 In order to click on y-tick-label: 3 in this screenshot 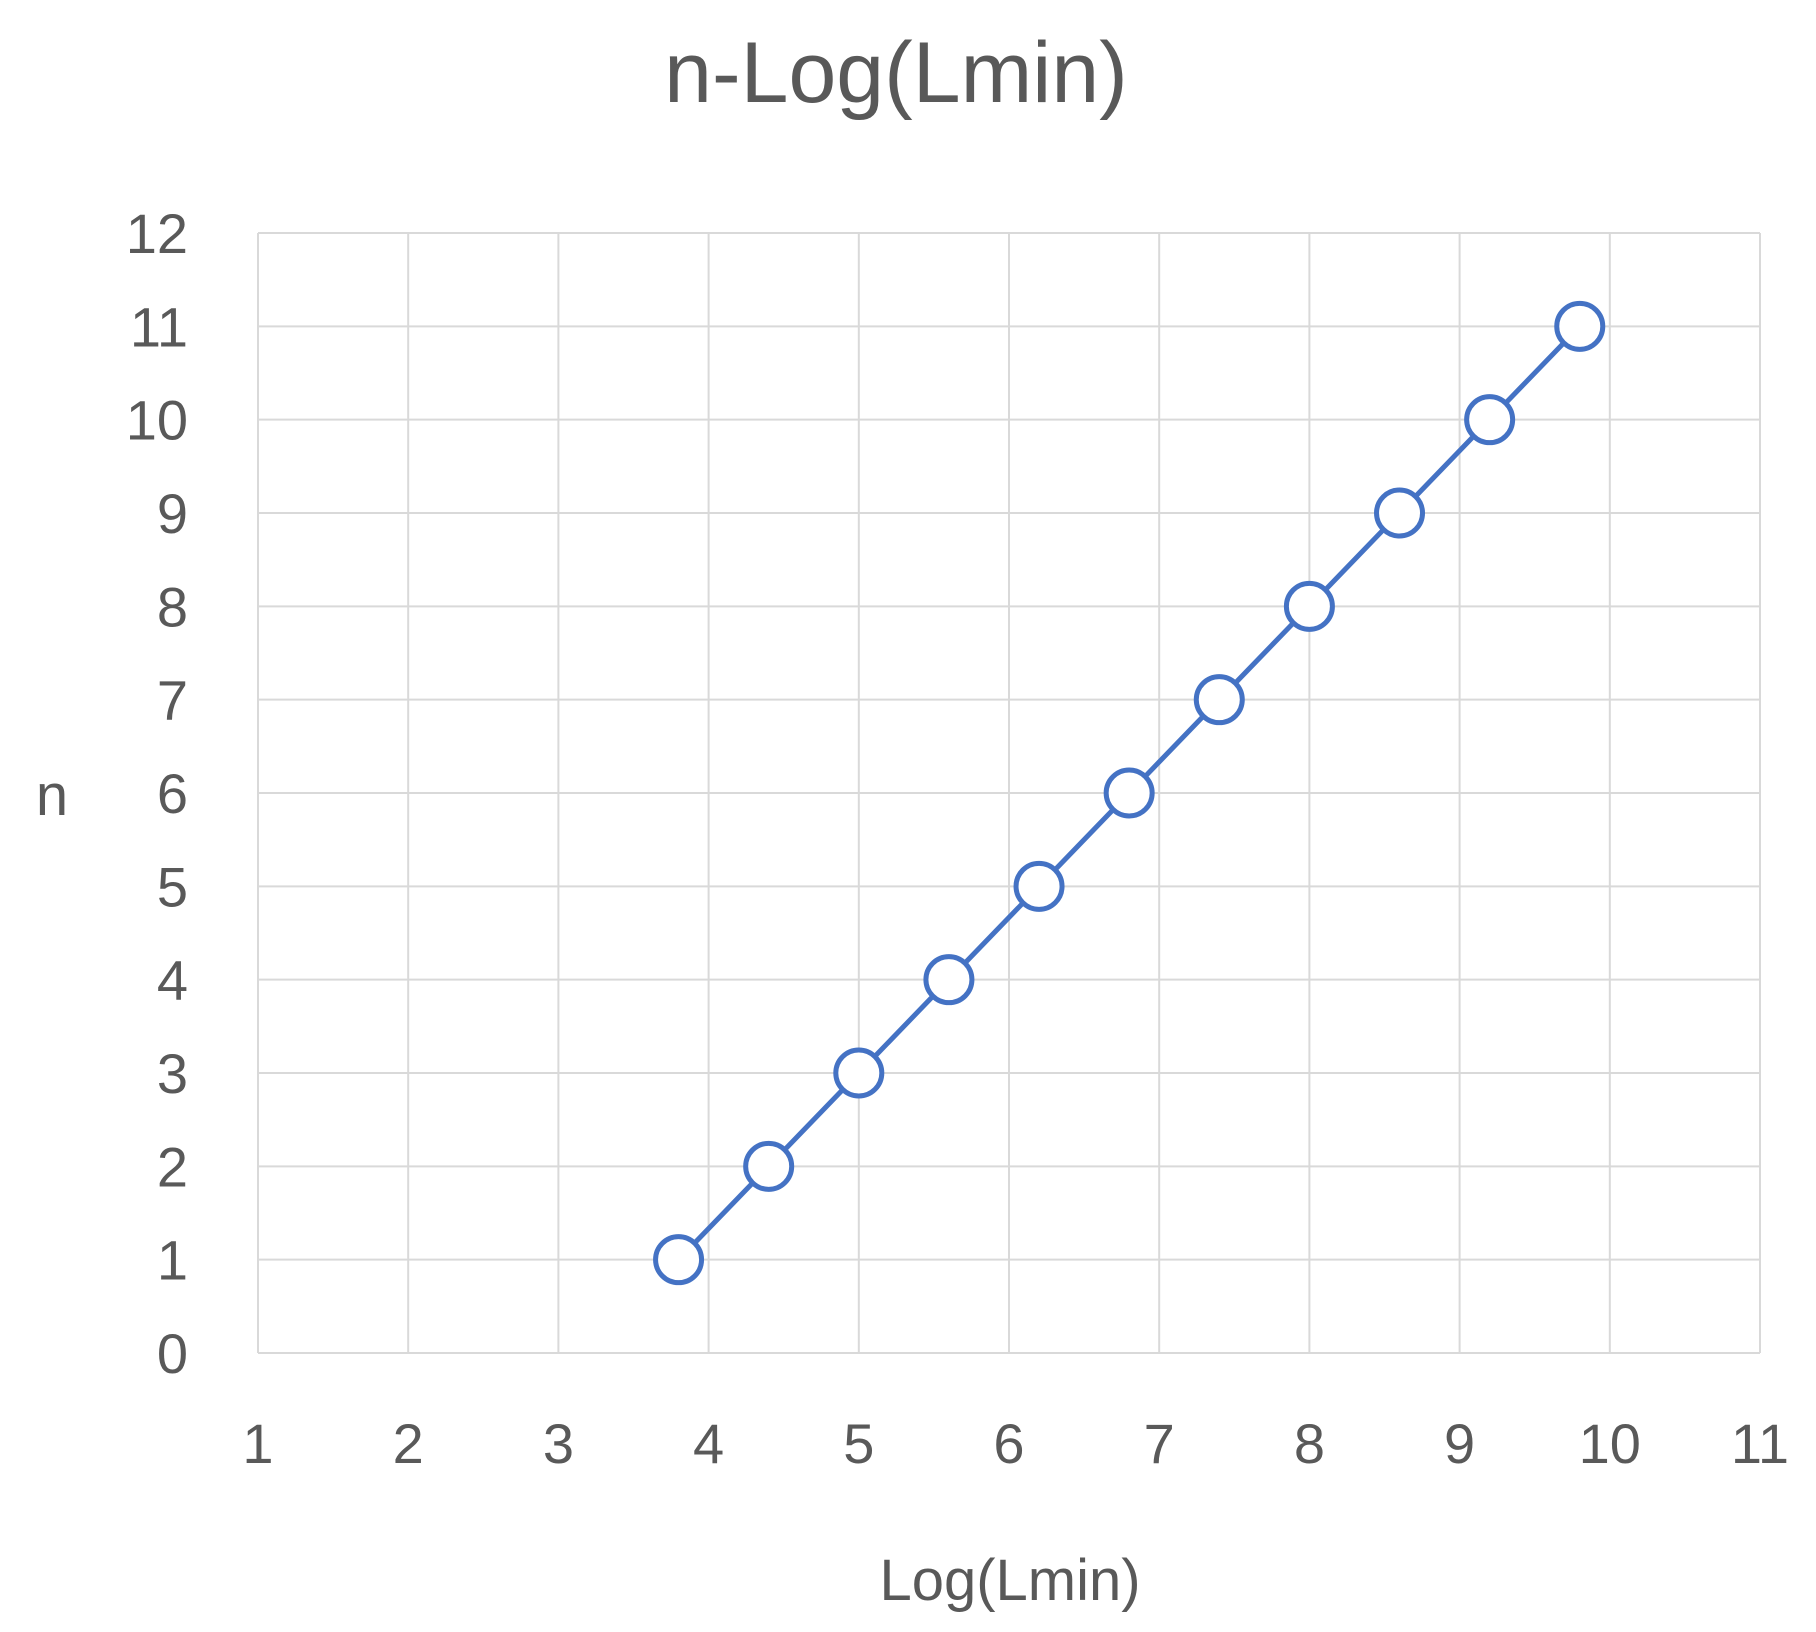, I will do `click(172, 1073)`.